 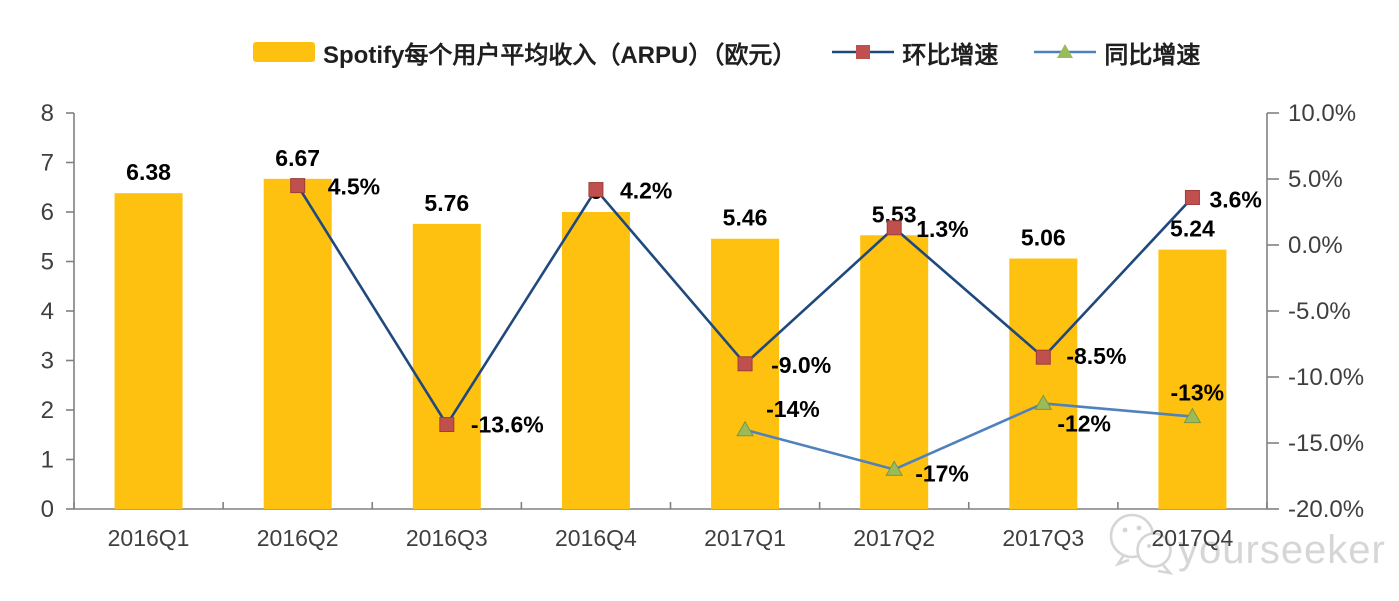 I want to click on 同比增速-data-label: -12%, so click(x=1084, y=423).